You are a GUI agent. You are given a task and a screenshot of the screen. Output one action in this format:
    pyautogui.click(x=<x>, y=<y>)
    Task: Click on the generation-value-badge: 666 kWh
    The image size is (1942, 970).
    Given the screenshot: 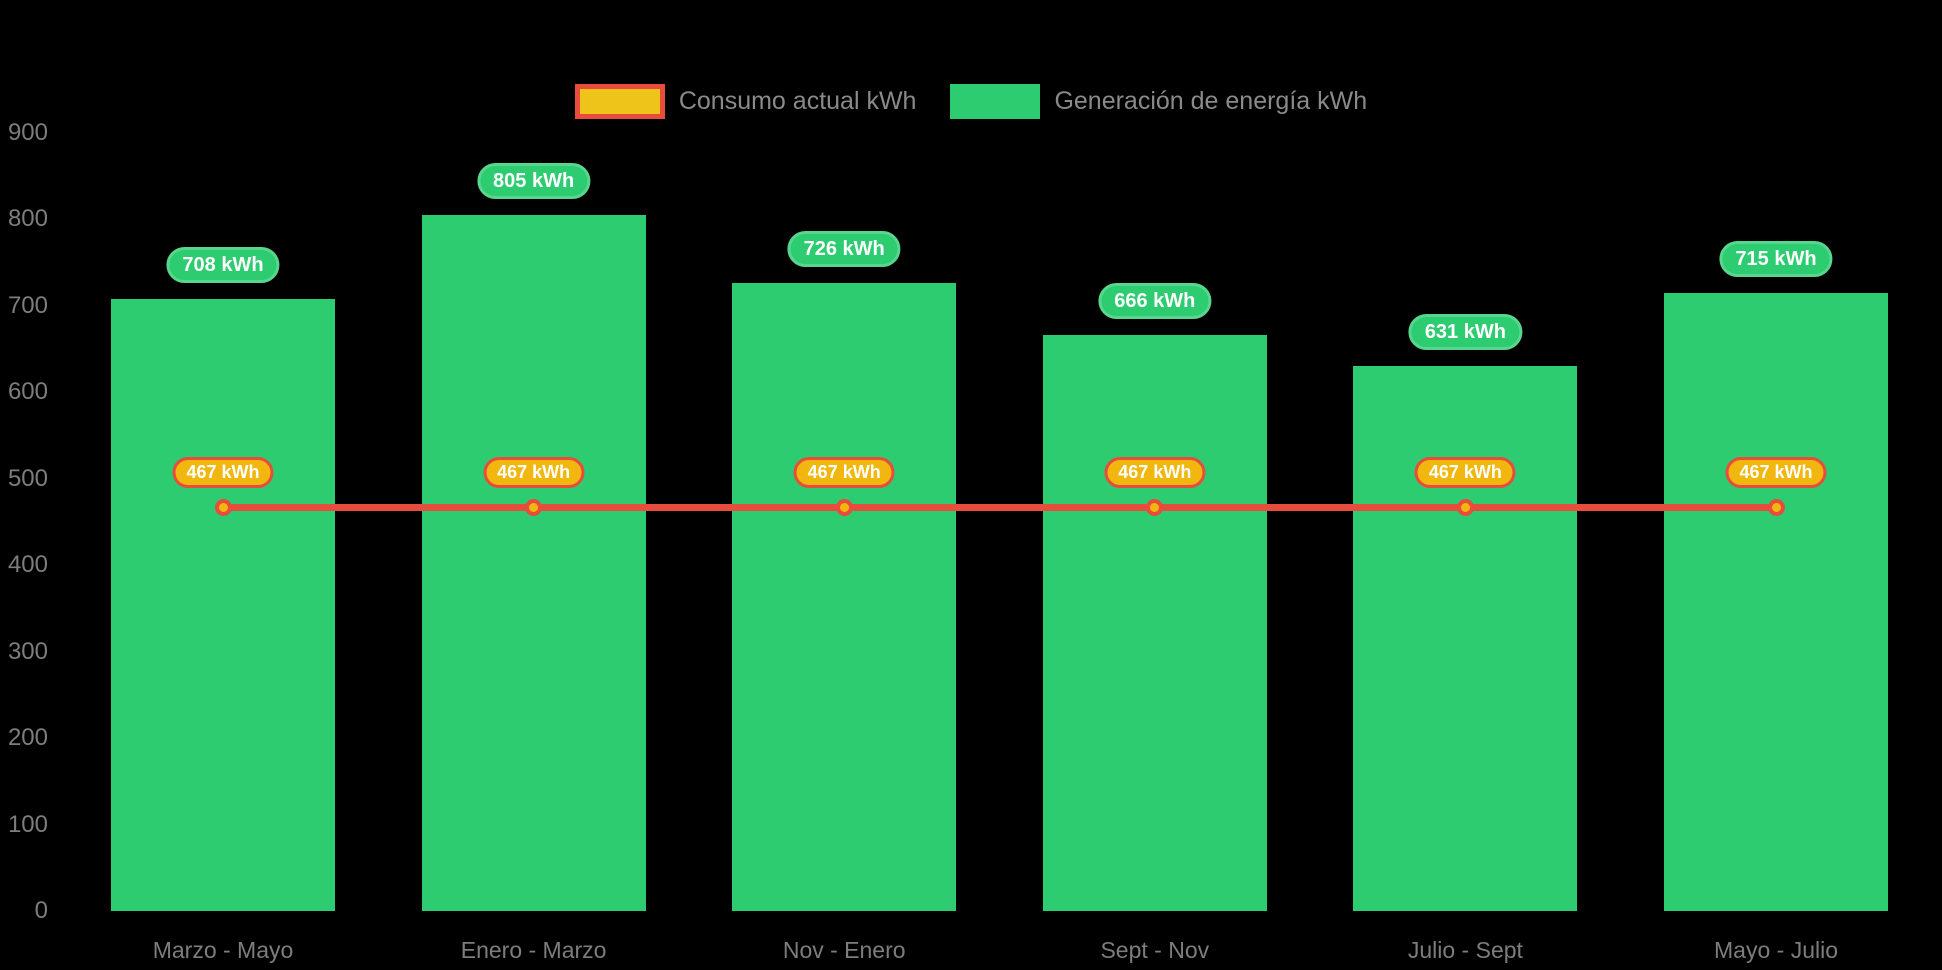 What is the action you would take?
    pyautogui.click(x=1155, y=301)
    